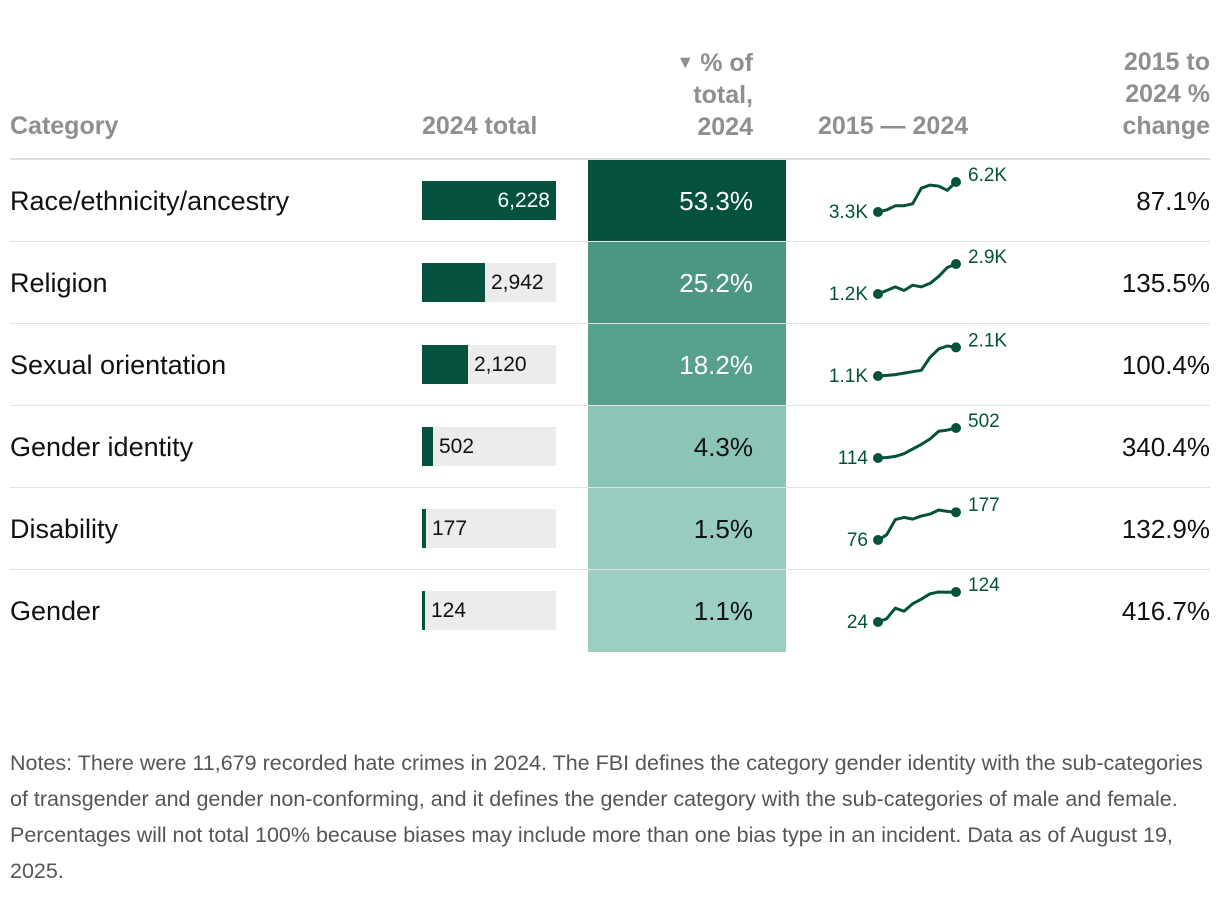 The height and width of the screenshot is (900, 1220). Describe the element at coordinates (1165, 611) in the screenshot. I see `pct-change-value: 416.7%` at that location.